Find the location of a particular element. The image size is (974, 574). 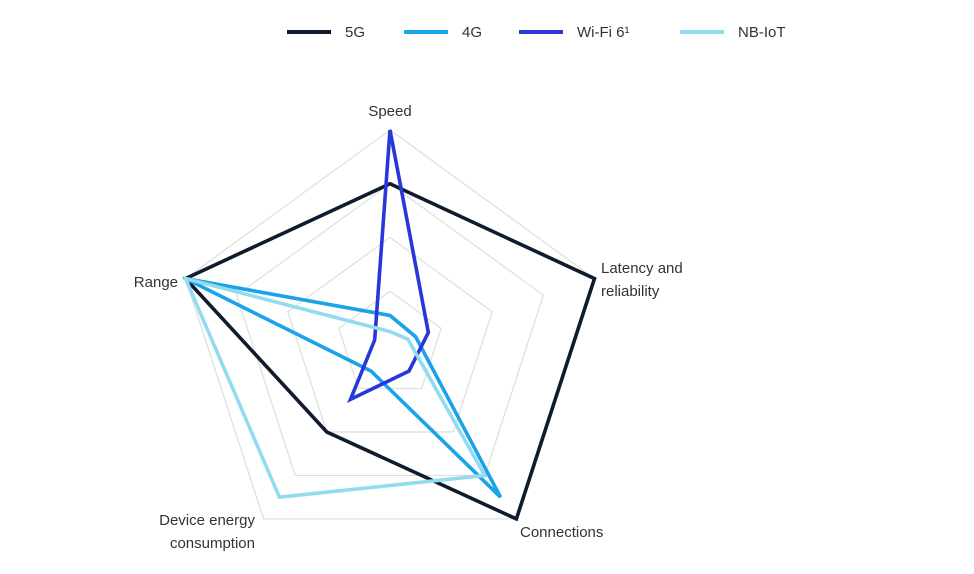

legend-item-4g: 4G is located at coordinates (443, 32).